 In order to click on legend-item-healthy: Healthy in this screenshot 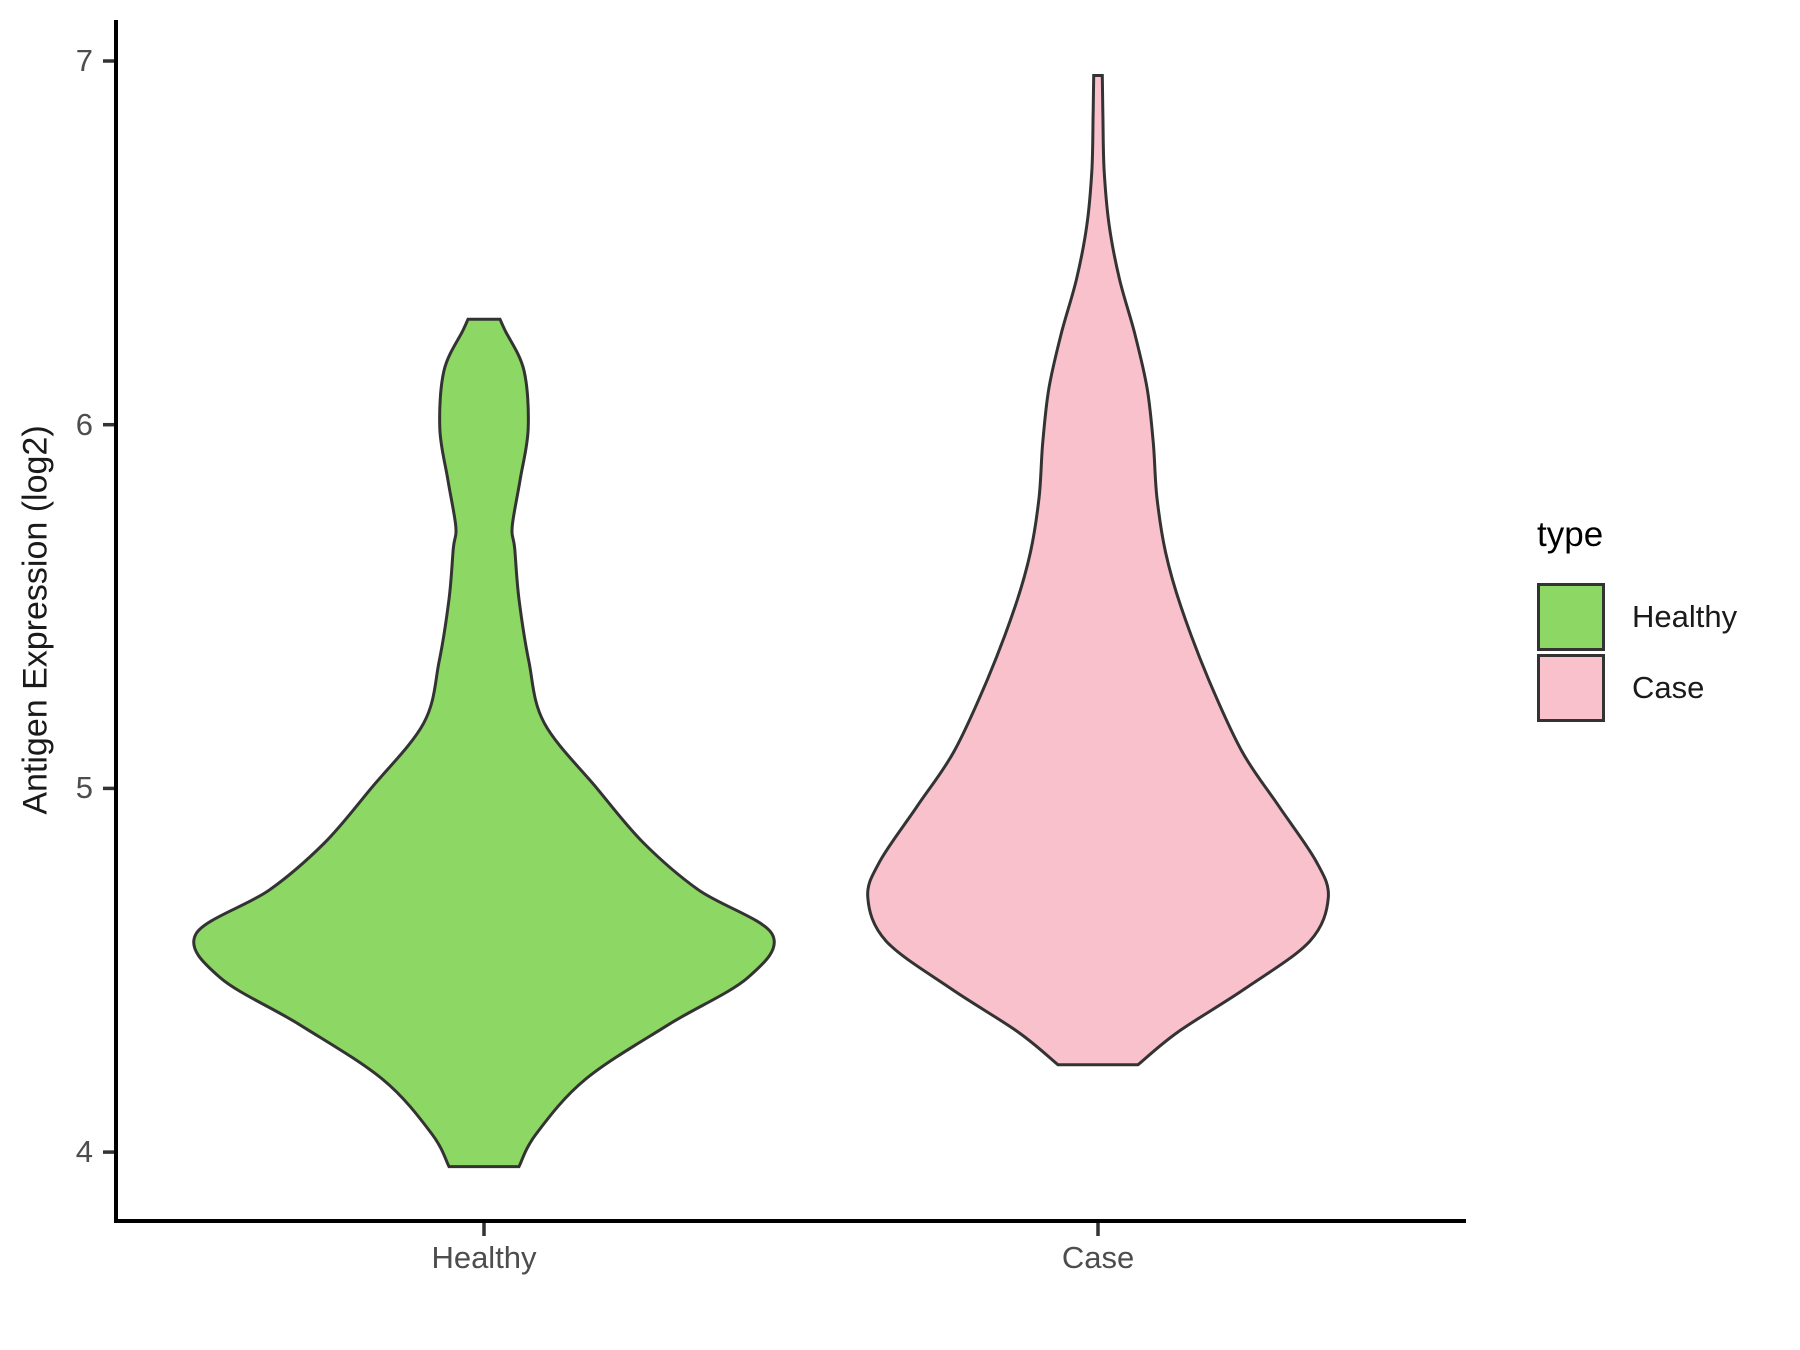, I will do `click(1637, 617)`.